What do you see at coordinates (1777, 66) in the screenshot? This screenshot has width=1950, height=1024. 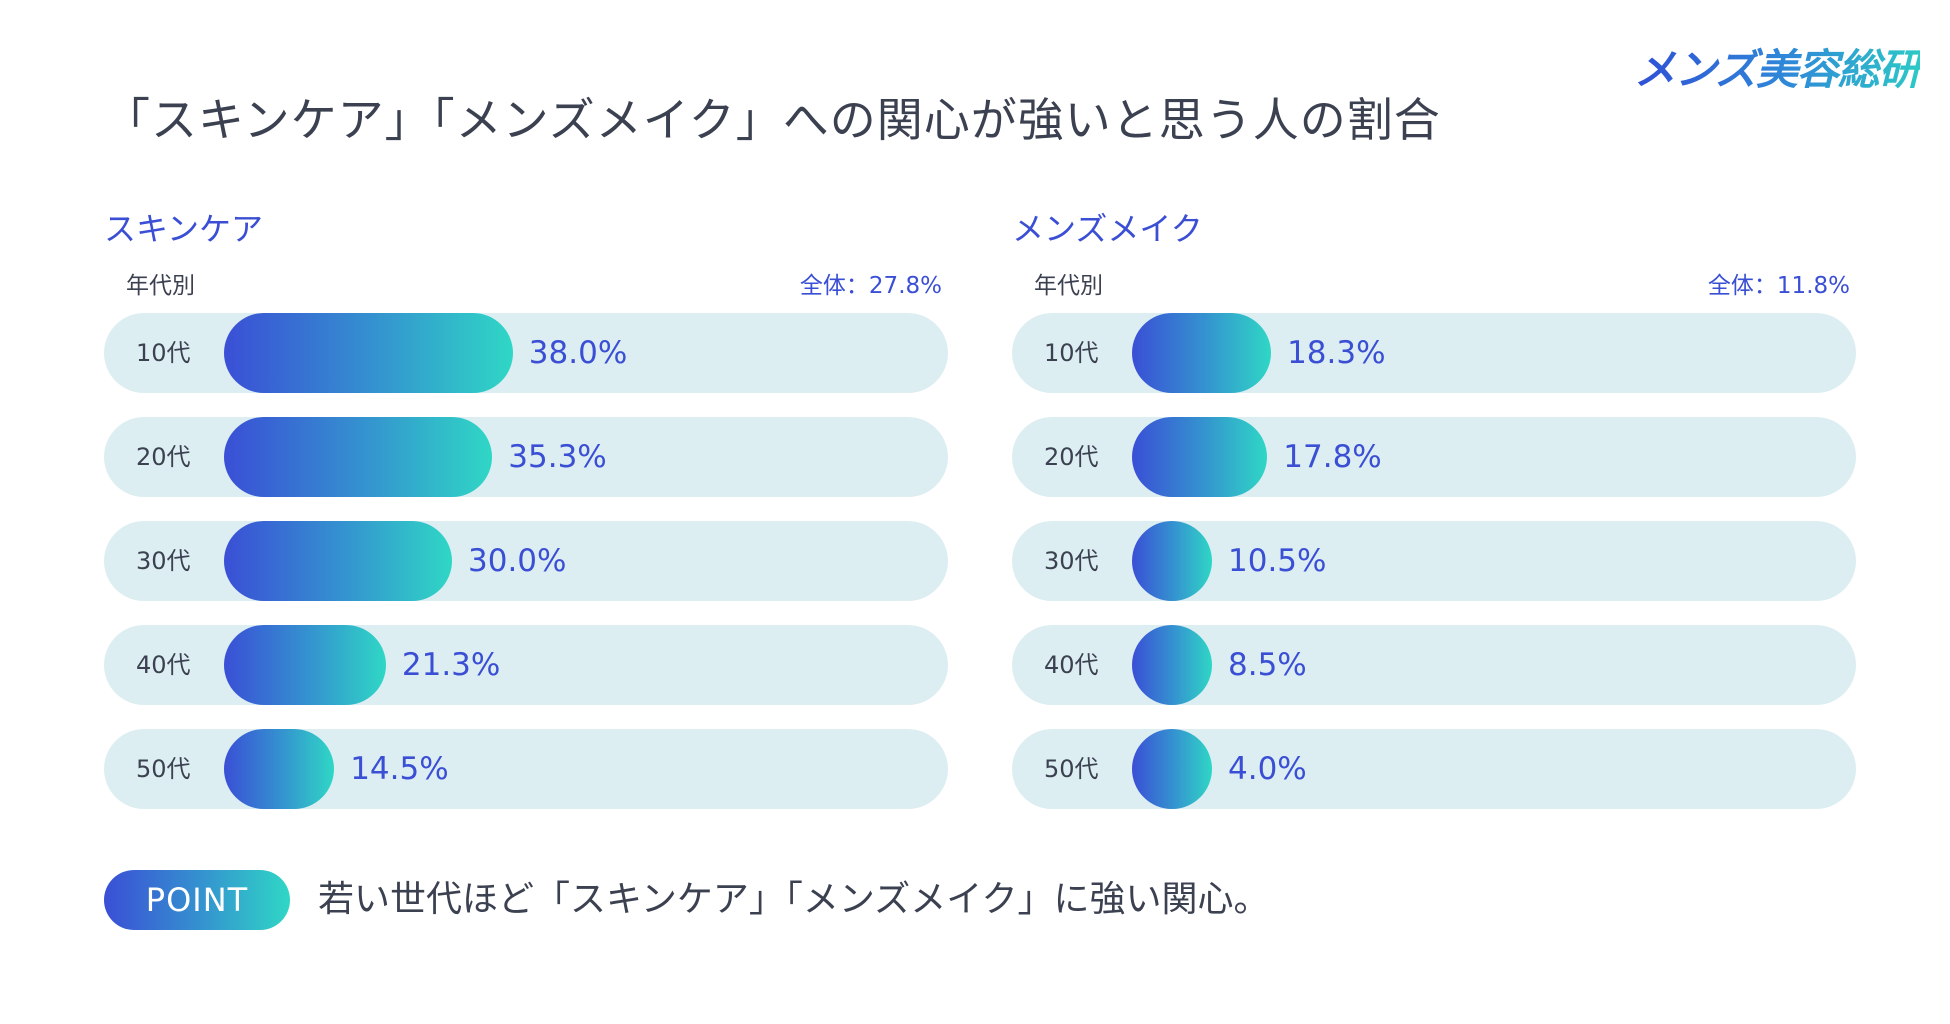 I see `brand-logo: メンズ美容総研` at bounding box center [1777, 66].